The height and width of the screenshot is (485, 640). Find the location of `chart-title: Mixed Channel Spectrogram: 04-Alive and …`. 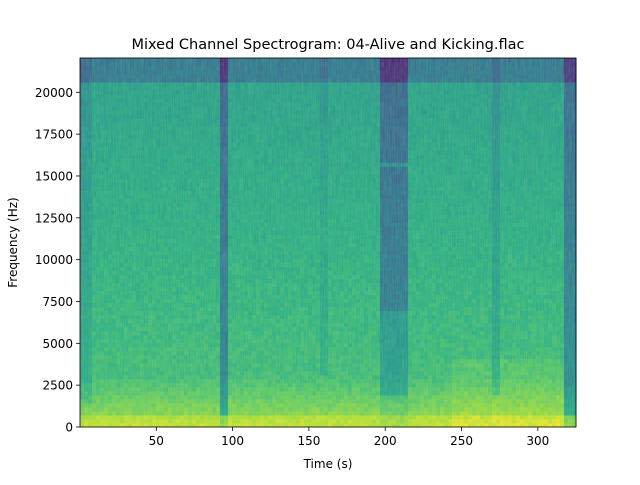

chart-title: Mixed Channel Spectrogram: 04-Alive and … is located at coordinates (328, 45).